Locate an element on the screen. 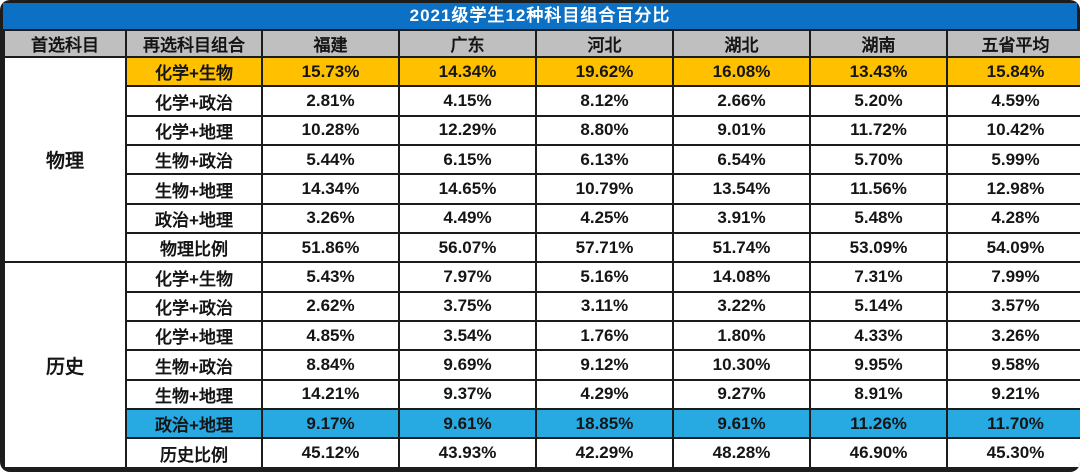 The width and height of the screenshot is (1080, 472). value-cell: 13.54% is located at coordinates (741, 189).